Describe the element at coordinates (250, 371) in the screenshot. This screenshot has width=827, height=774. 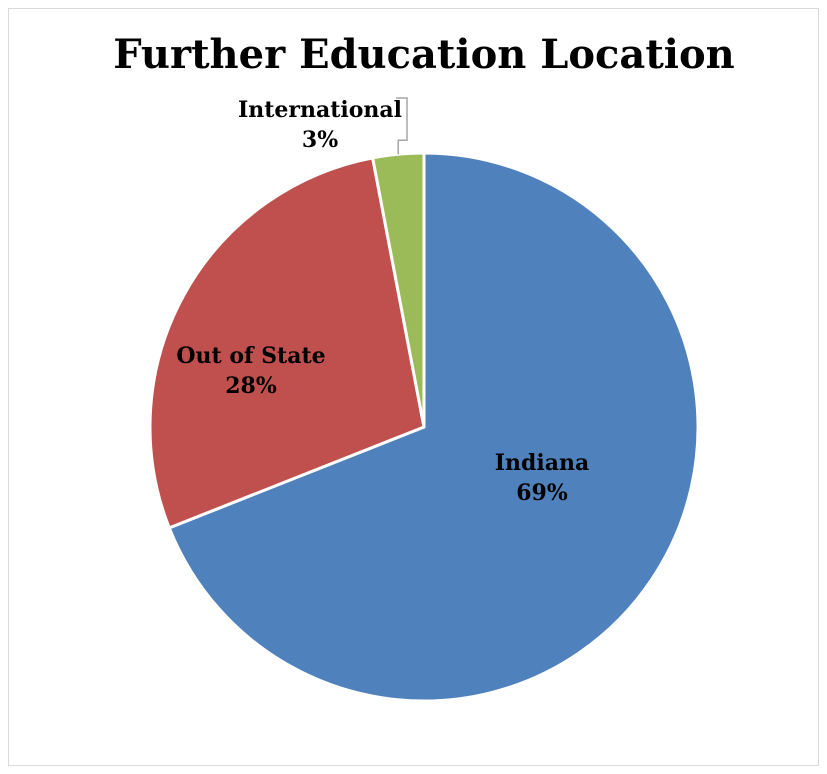
I see `slice-label-out-of-state: Out of State 28%` at that location.